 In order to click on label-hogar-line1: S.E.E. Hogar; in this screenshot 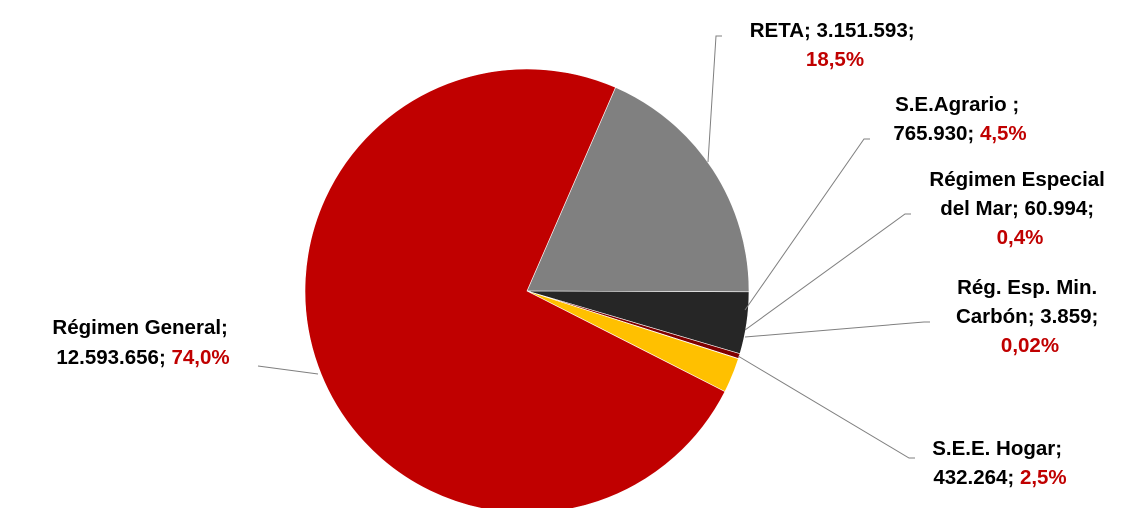, I will do `click(997, 448)`.